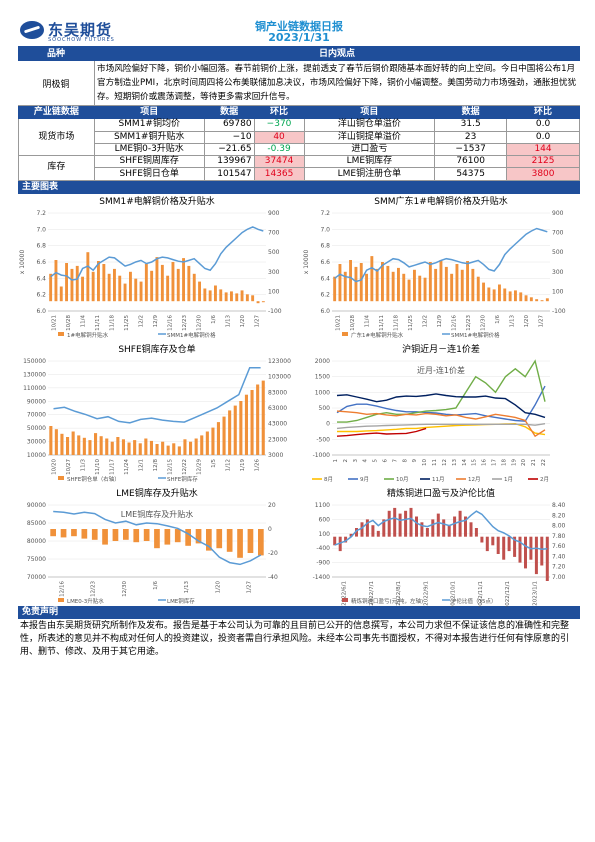 This screenshot has width=595, height=842. I want to click on y-tick-label: 6.0, so click(325, 311).